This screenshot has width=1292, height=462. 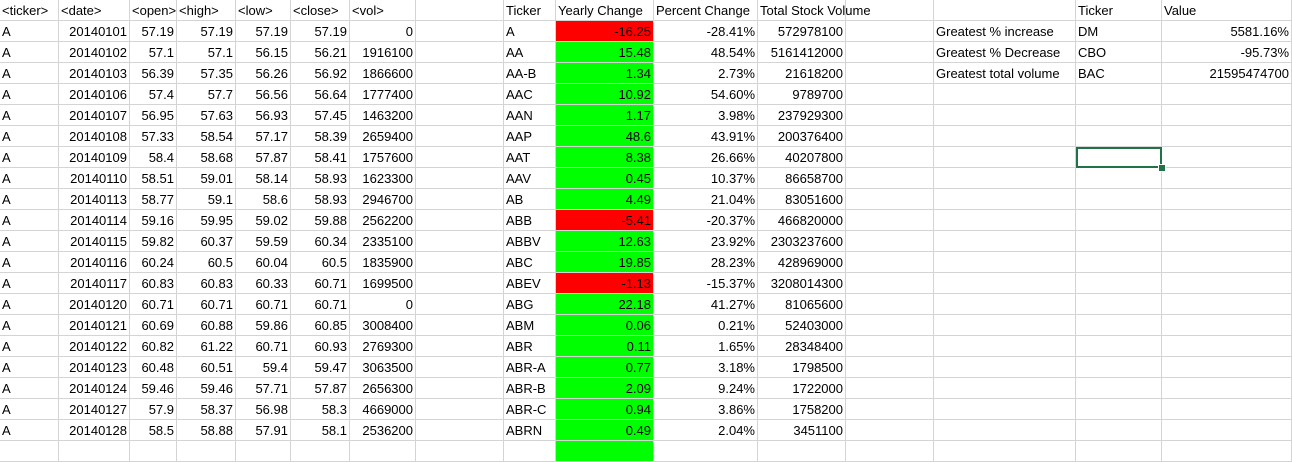 I want to click on percent-change-cell: 23.92%, so click(x=706, y=241).